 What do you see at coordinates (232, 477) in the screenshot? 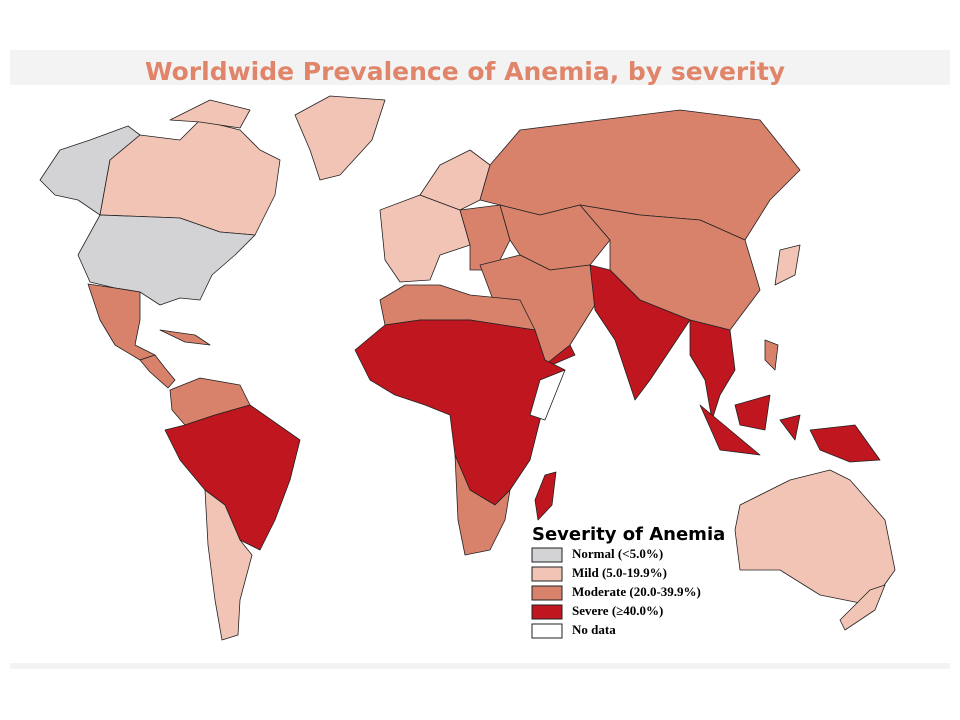
I see `brazil` at bounding box center [232, 477].